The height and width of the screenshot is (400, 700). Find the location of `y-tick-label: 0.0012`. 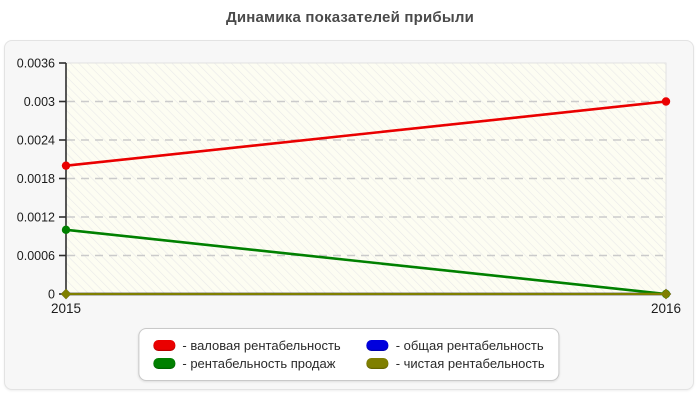

y-tick-label: 0.0012 is located at coordinates (36, 218).